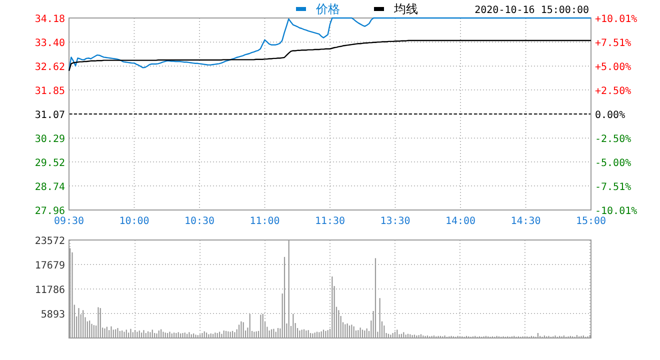 The height and width of the screenshot is (360, 660). What do you see at coordinates (327, 9) in the screenshot?
I see `legend-label: 价格` at bounding box center [327, 9].